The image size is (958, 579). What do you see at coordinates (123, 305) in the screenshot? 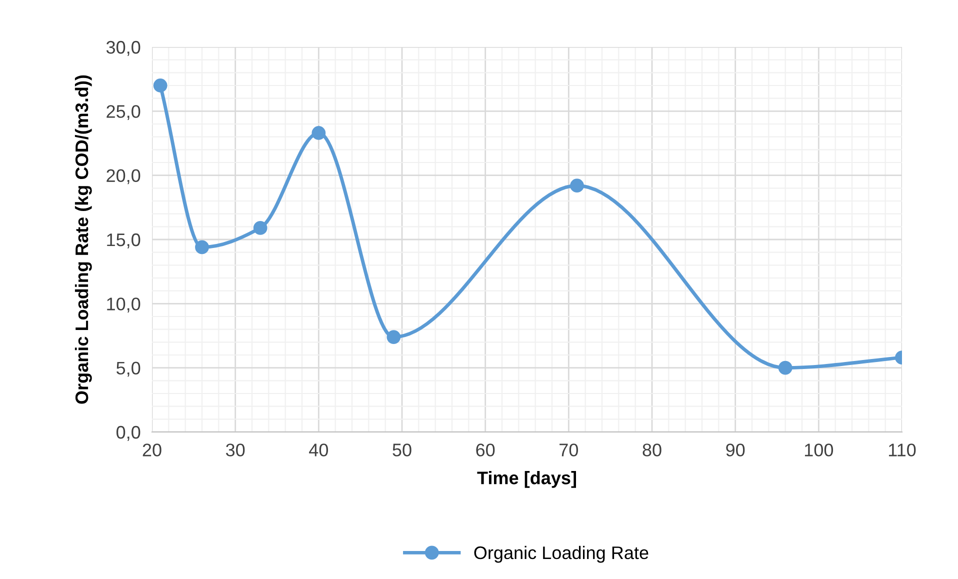
I see `y-tick-label: 10,0` at bounding box center [123, 305].